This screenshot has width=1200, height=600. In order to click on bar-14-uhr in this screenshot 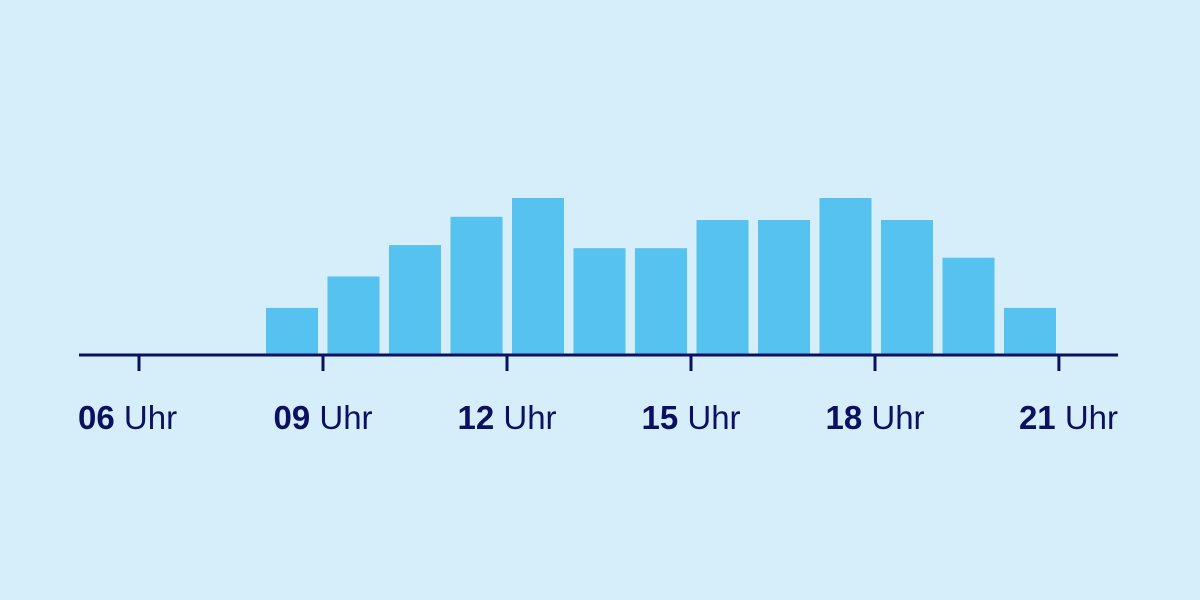, I will do `click(661, 301)`.